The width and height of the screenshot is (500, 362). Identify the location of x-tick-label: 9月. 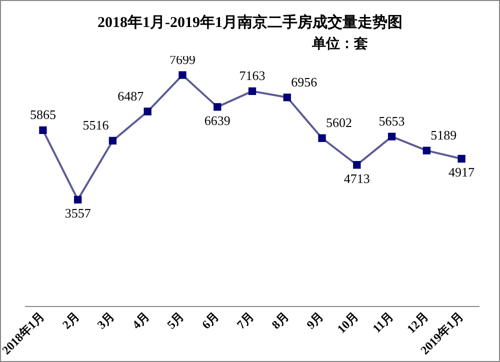
(315, 320).